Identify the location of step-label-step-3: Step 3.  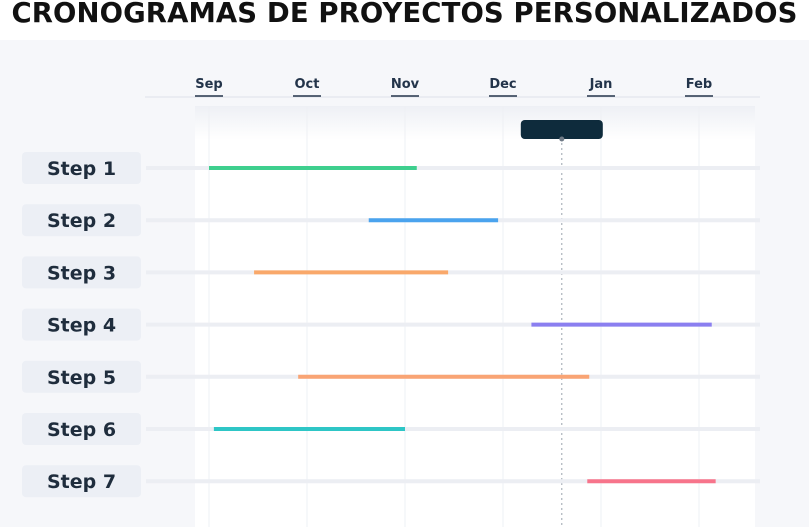
(81, 273).